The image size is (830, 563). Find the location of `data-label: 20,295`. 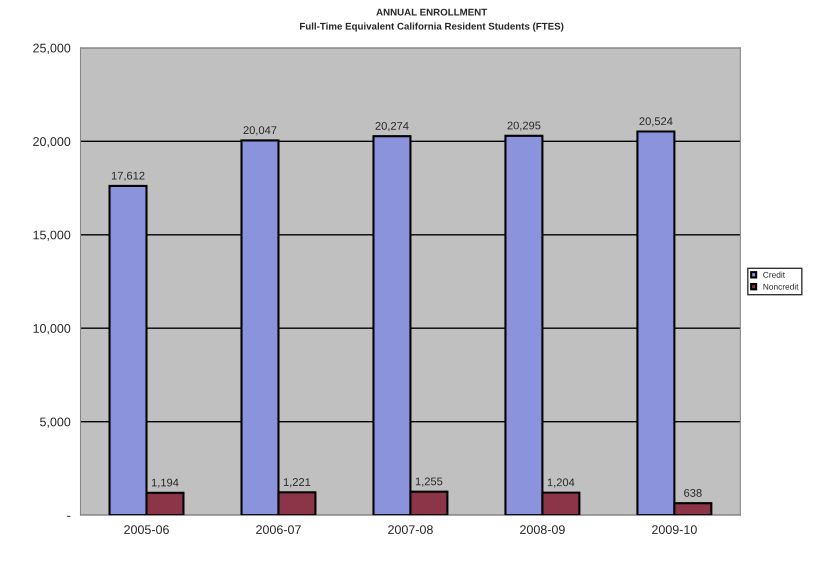

data-label: 20,295 is located at coordinates (524, 126).